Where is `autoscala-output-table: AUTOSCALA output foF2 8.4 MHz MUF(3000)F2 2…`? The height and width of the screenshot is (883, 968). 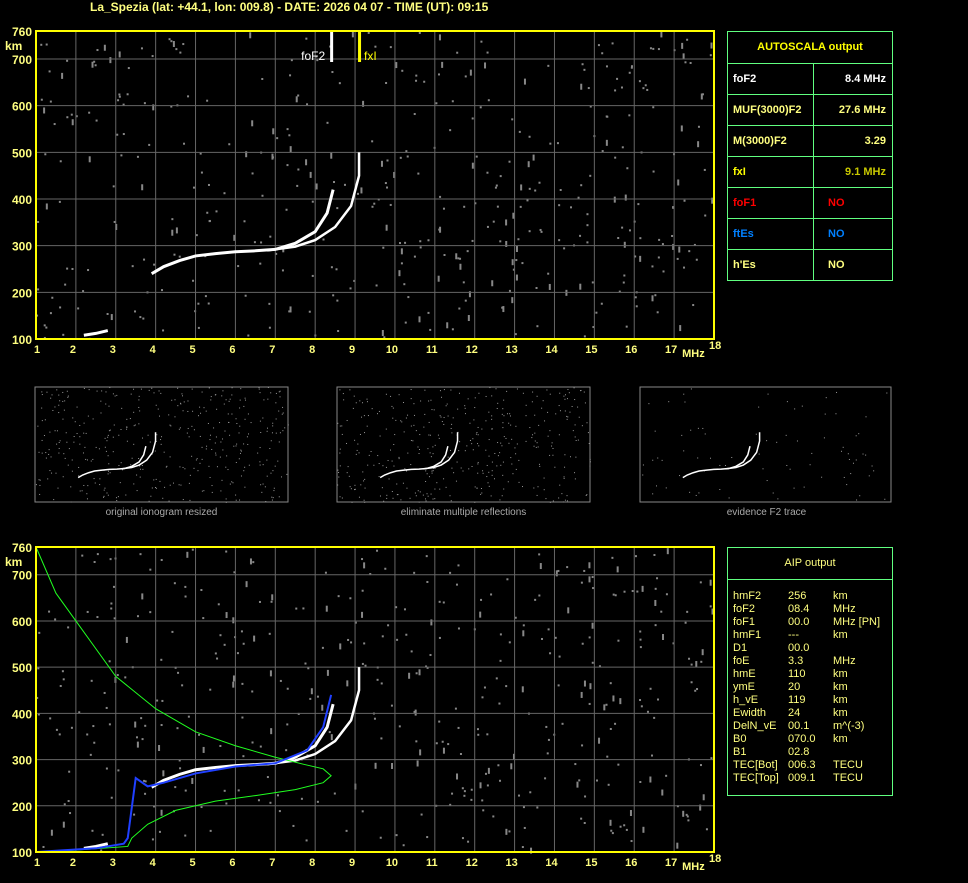
autoscala-output-table: AUTOSCALA output foF2 8.4 MHz MUF(3000)F2 2… is located at coordinates (810, 156).